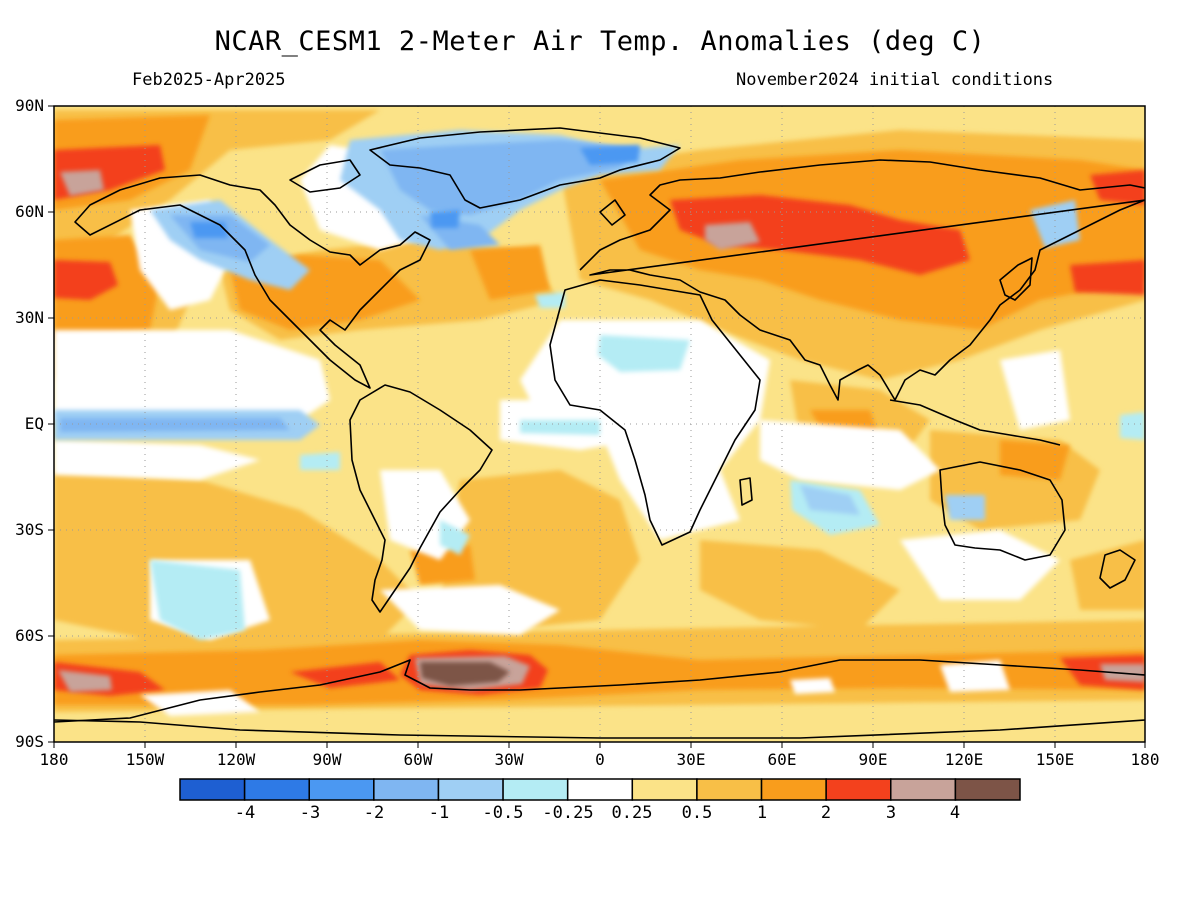 The height and width of the screenshot is (900, 1200). Describe the element at coordinates (29, 317) in the screenshot. I see `lat-label-30n: 30N` at that location.